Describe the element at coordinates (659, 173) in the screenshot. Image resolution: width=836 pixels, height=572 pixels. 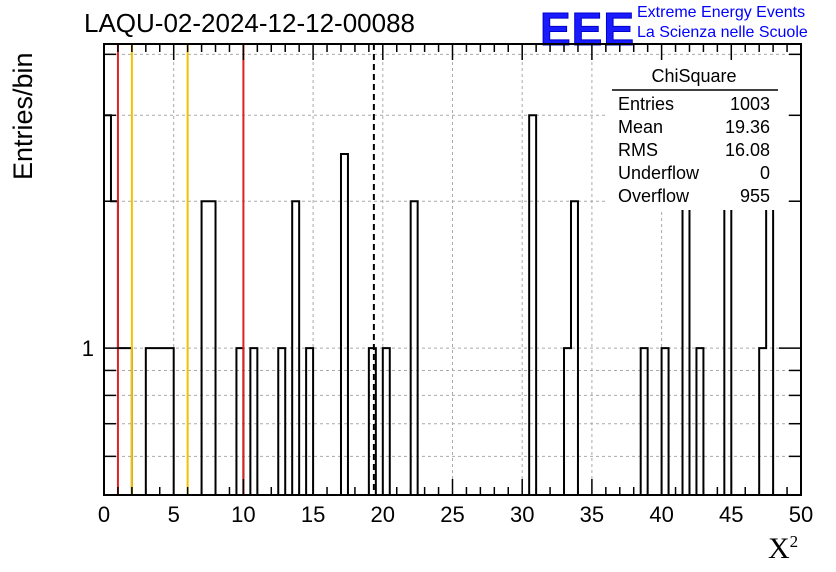
I see `stats-row-label: Underflow` at that location.